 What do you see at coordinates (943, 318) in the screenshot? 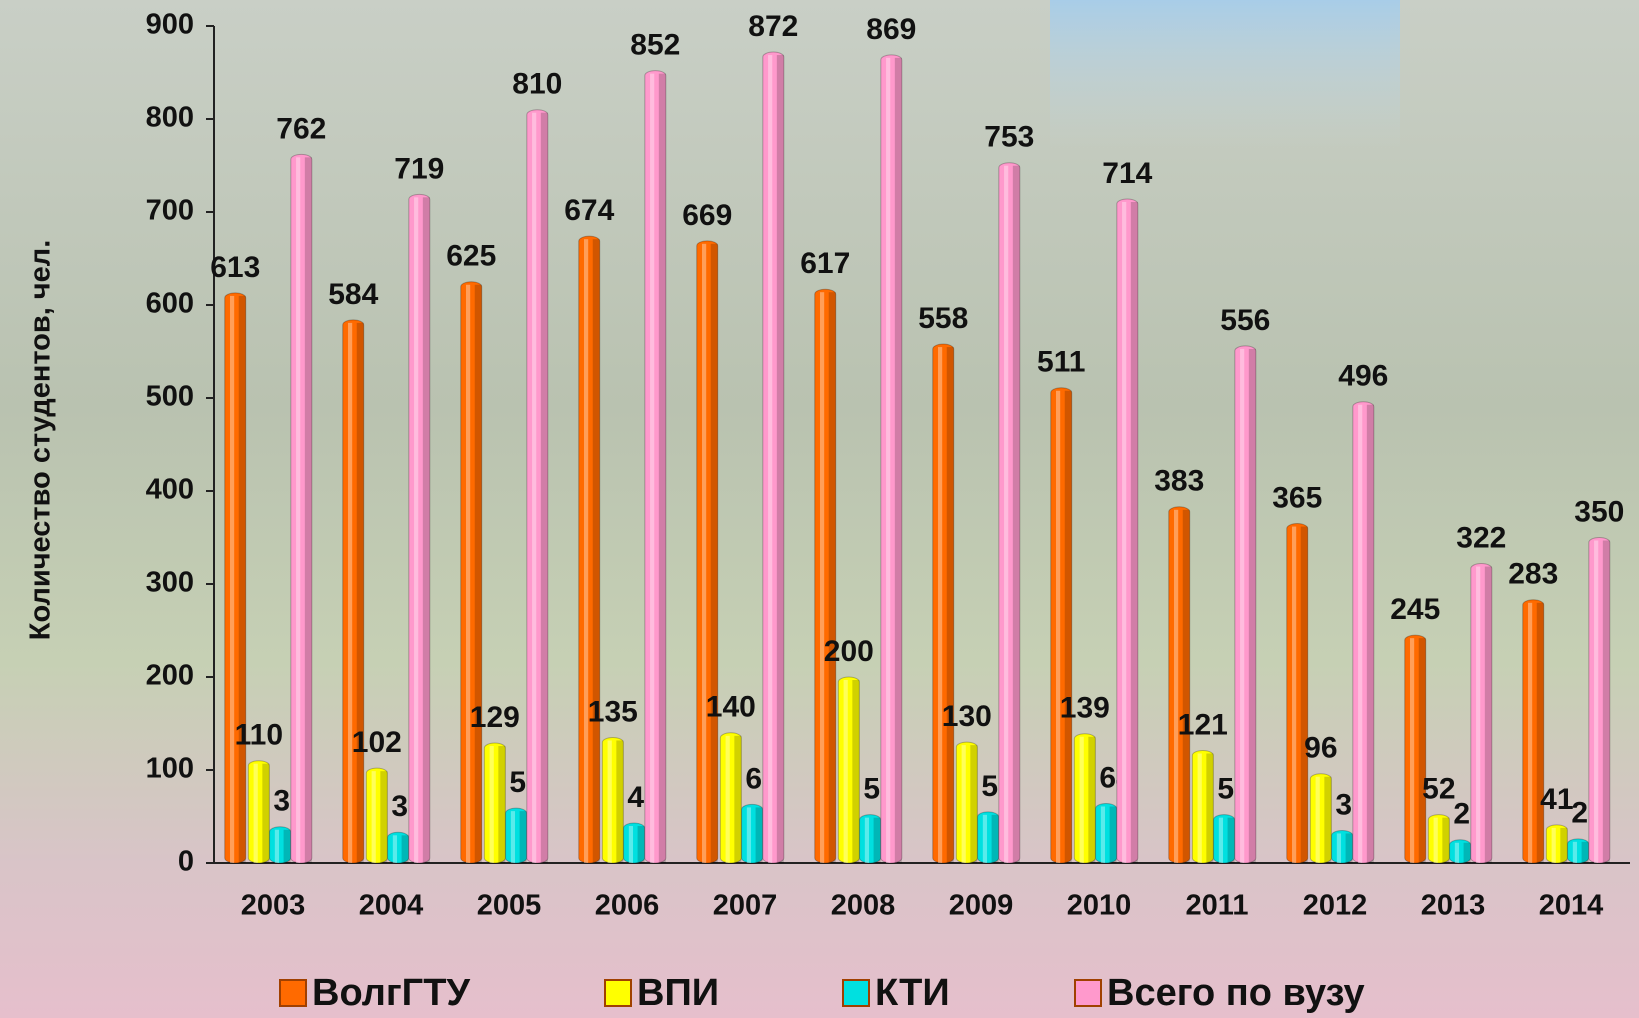
I see `data-label: 558` at bounding box center [943, 318].